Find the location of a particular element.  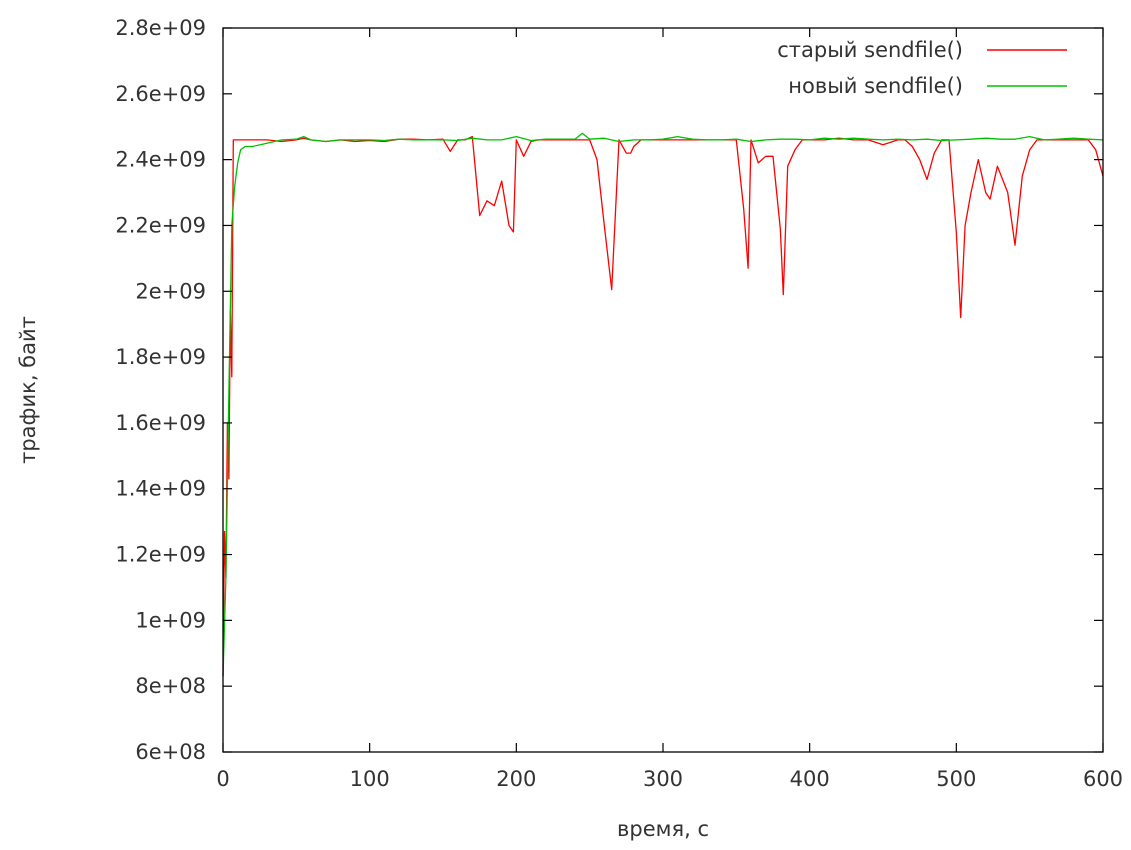

x-tick-label: 600 is located at coordinates (1103, 779).